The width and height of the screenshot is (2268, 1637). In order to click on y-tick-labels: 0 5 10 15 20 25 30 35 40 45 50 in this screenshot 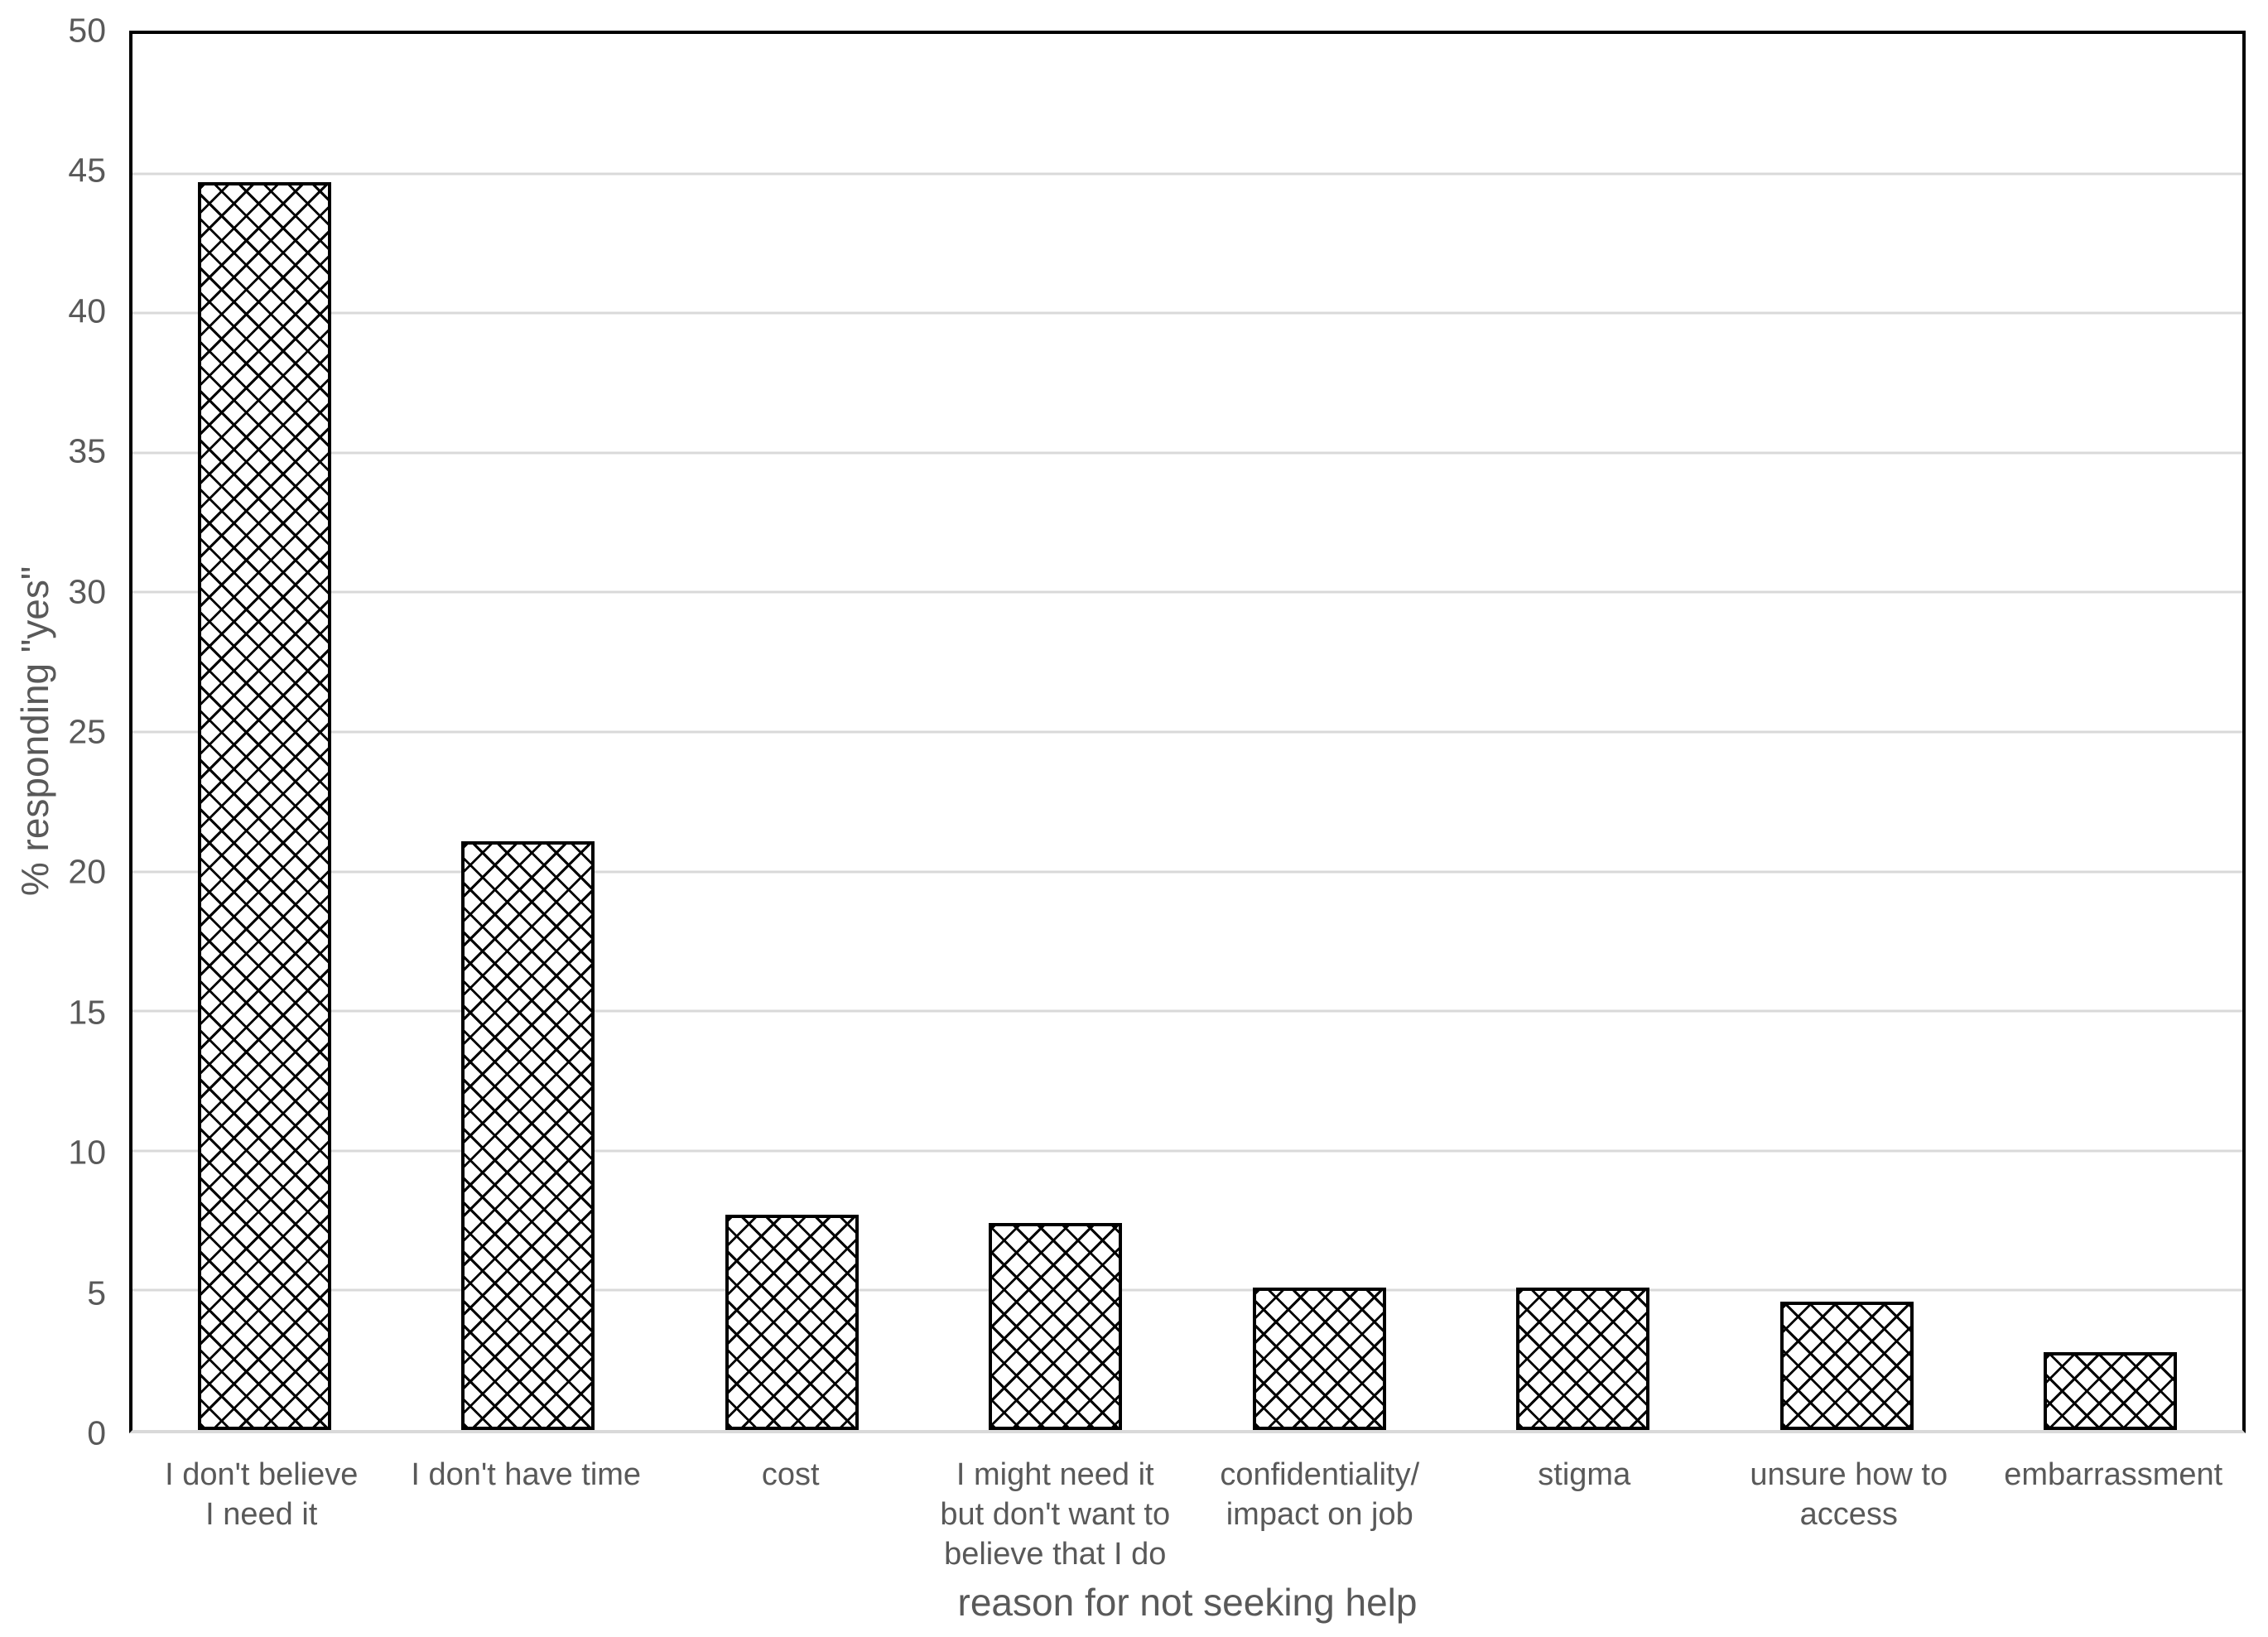, I will do `click(53, 732)`.